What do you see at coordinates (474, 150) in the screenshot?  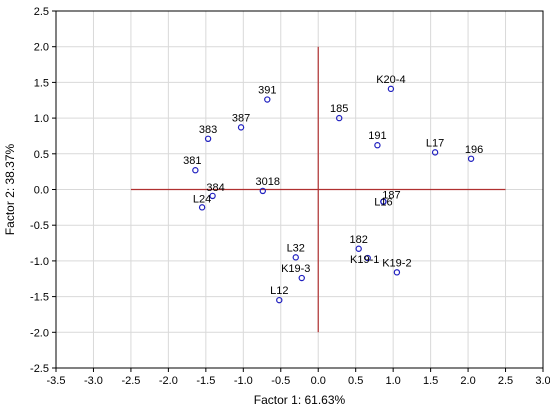 I see `point-label: 196` at bounding box center [474, 150].